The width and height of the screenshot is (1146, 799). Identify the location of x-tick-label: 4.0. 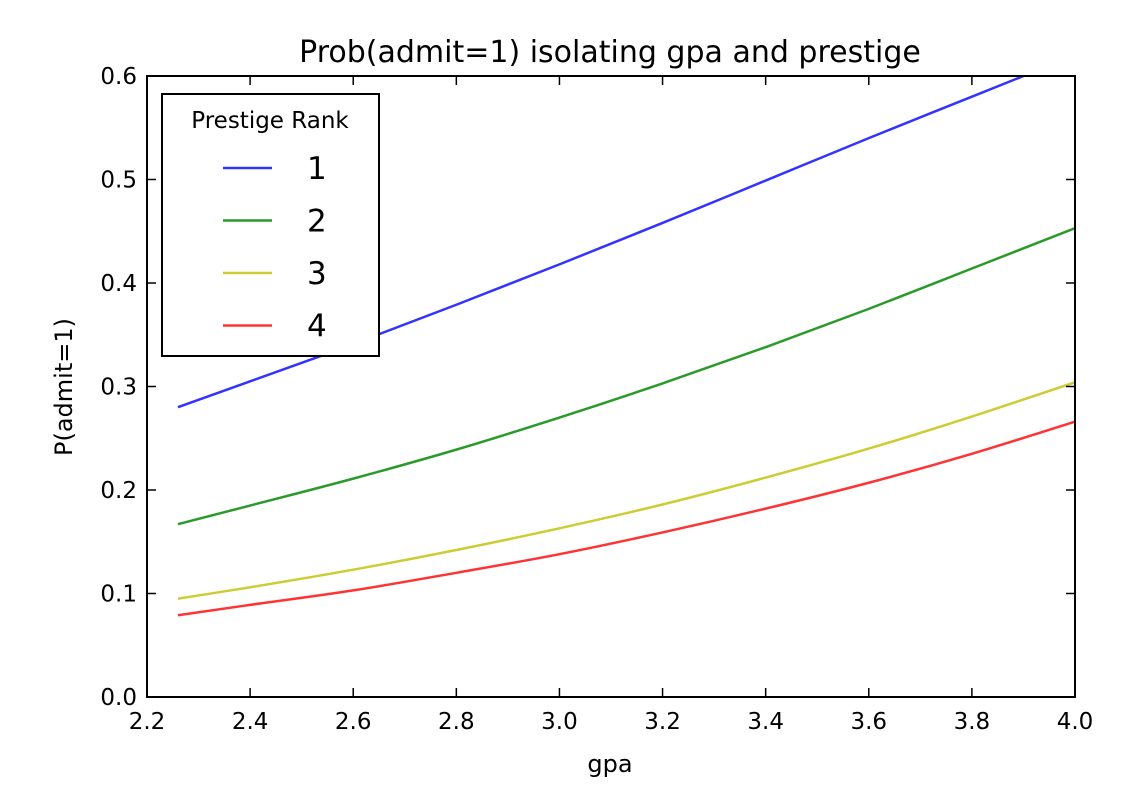
(1075, 722).